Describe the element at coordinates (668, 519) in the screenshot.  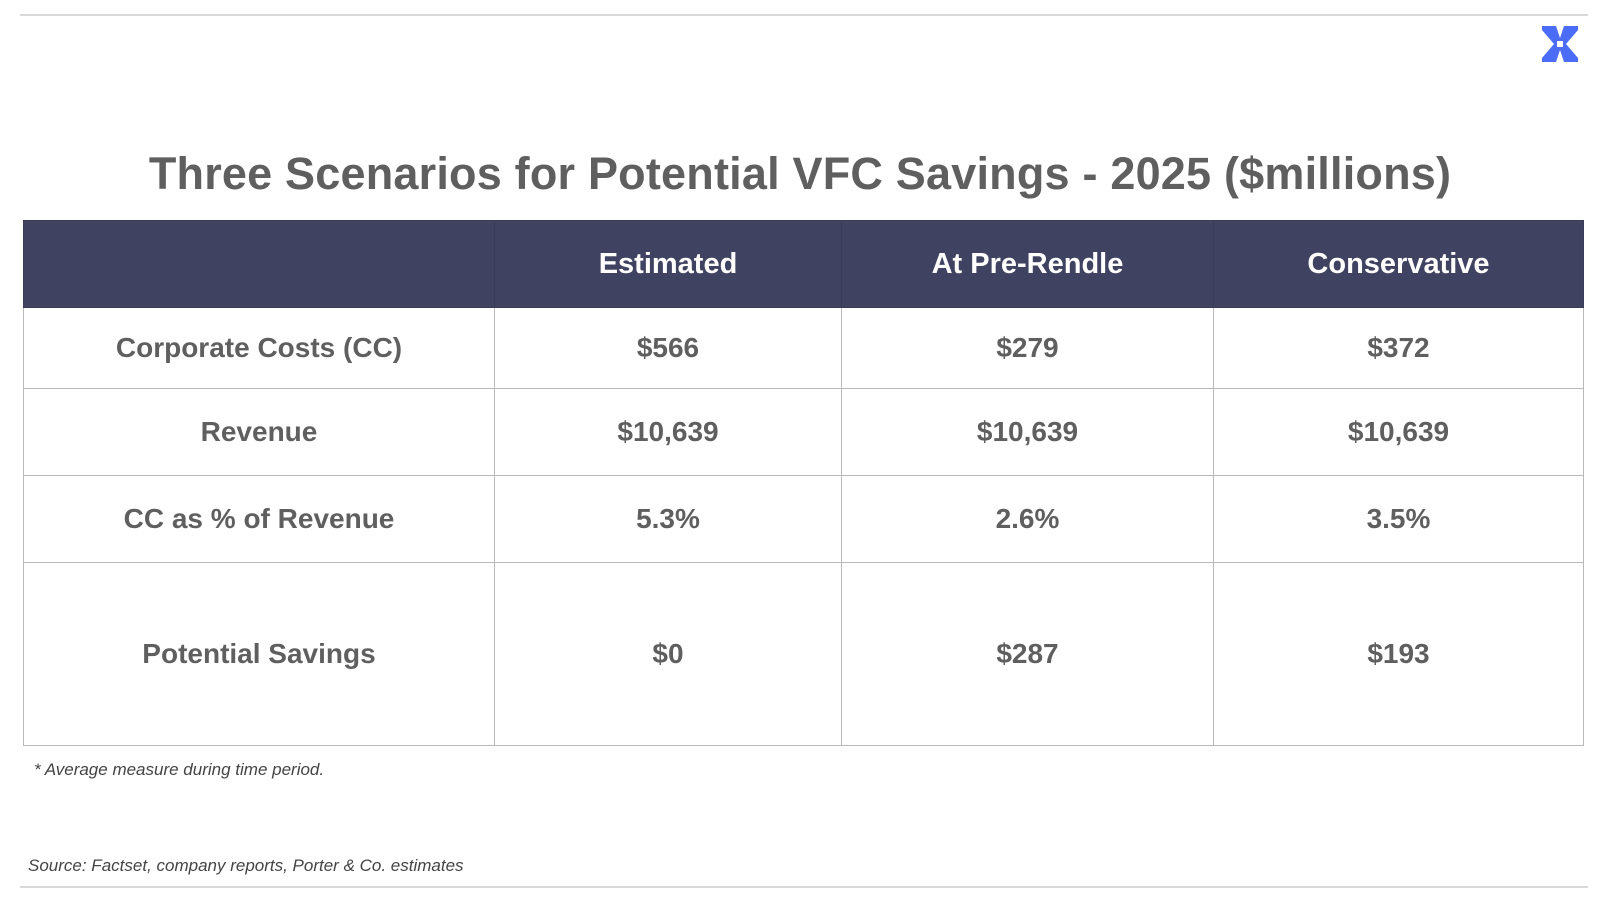
I see `table-cell: 5.3%` at that location.